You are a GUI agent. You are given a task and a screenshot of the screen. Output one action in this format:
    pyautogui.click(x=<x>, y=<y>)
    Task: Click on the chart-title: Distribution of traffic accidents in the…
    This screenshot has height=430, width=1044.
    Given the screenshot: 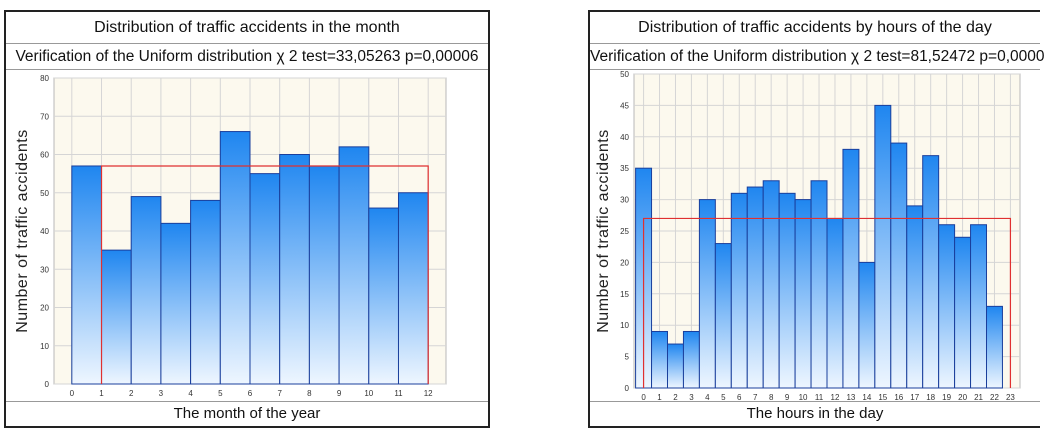 What is the action you would take?
    pyautogui.click(x=247, y=28)
    